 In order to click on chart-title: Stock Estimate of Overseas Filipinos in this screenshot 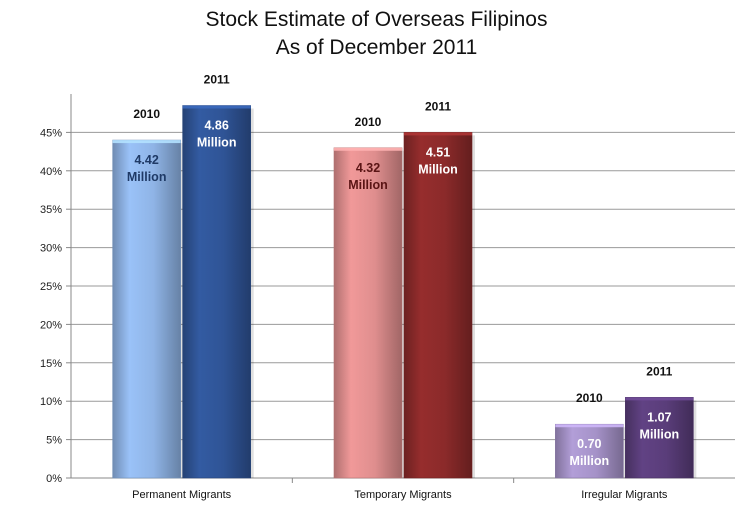, I will do `click(376, 19)`.